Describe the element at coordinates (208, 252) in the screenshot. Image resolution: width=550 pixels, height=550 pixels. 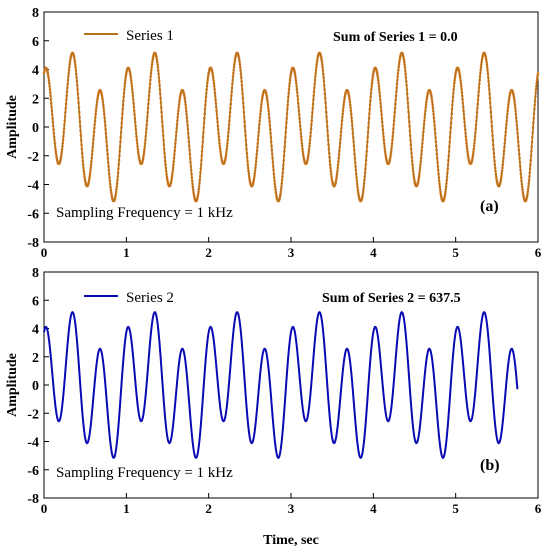
I see `x-tick-label-a-2: 2` at that location.